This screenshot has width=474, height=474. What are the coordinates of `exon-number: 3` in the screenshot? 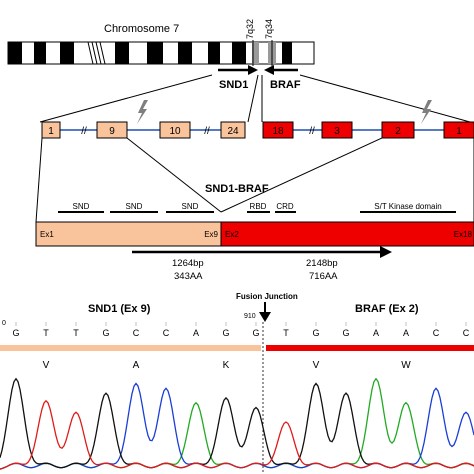 It's located at (337, 131).